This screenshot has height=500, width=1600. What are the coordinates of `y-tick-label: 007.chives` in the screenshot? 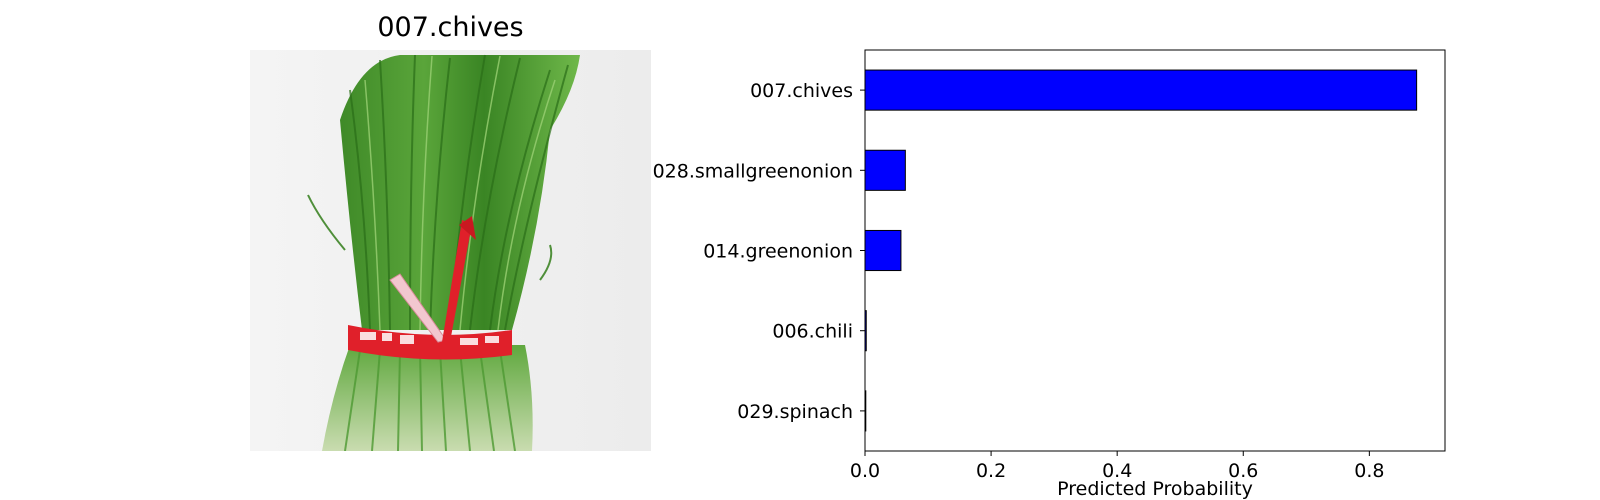 It's located at (801, 91).